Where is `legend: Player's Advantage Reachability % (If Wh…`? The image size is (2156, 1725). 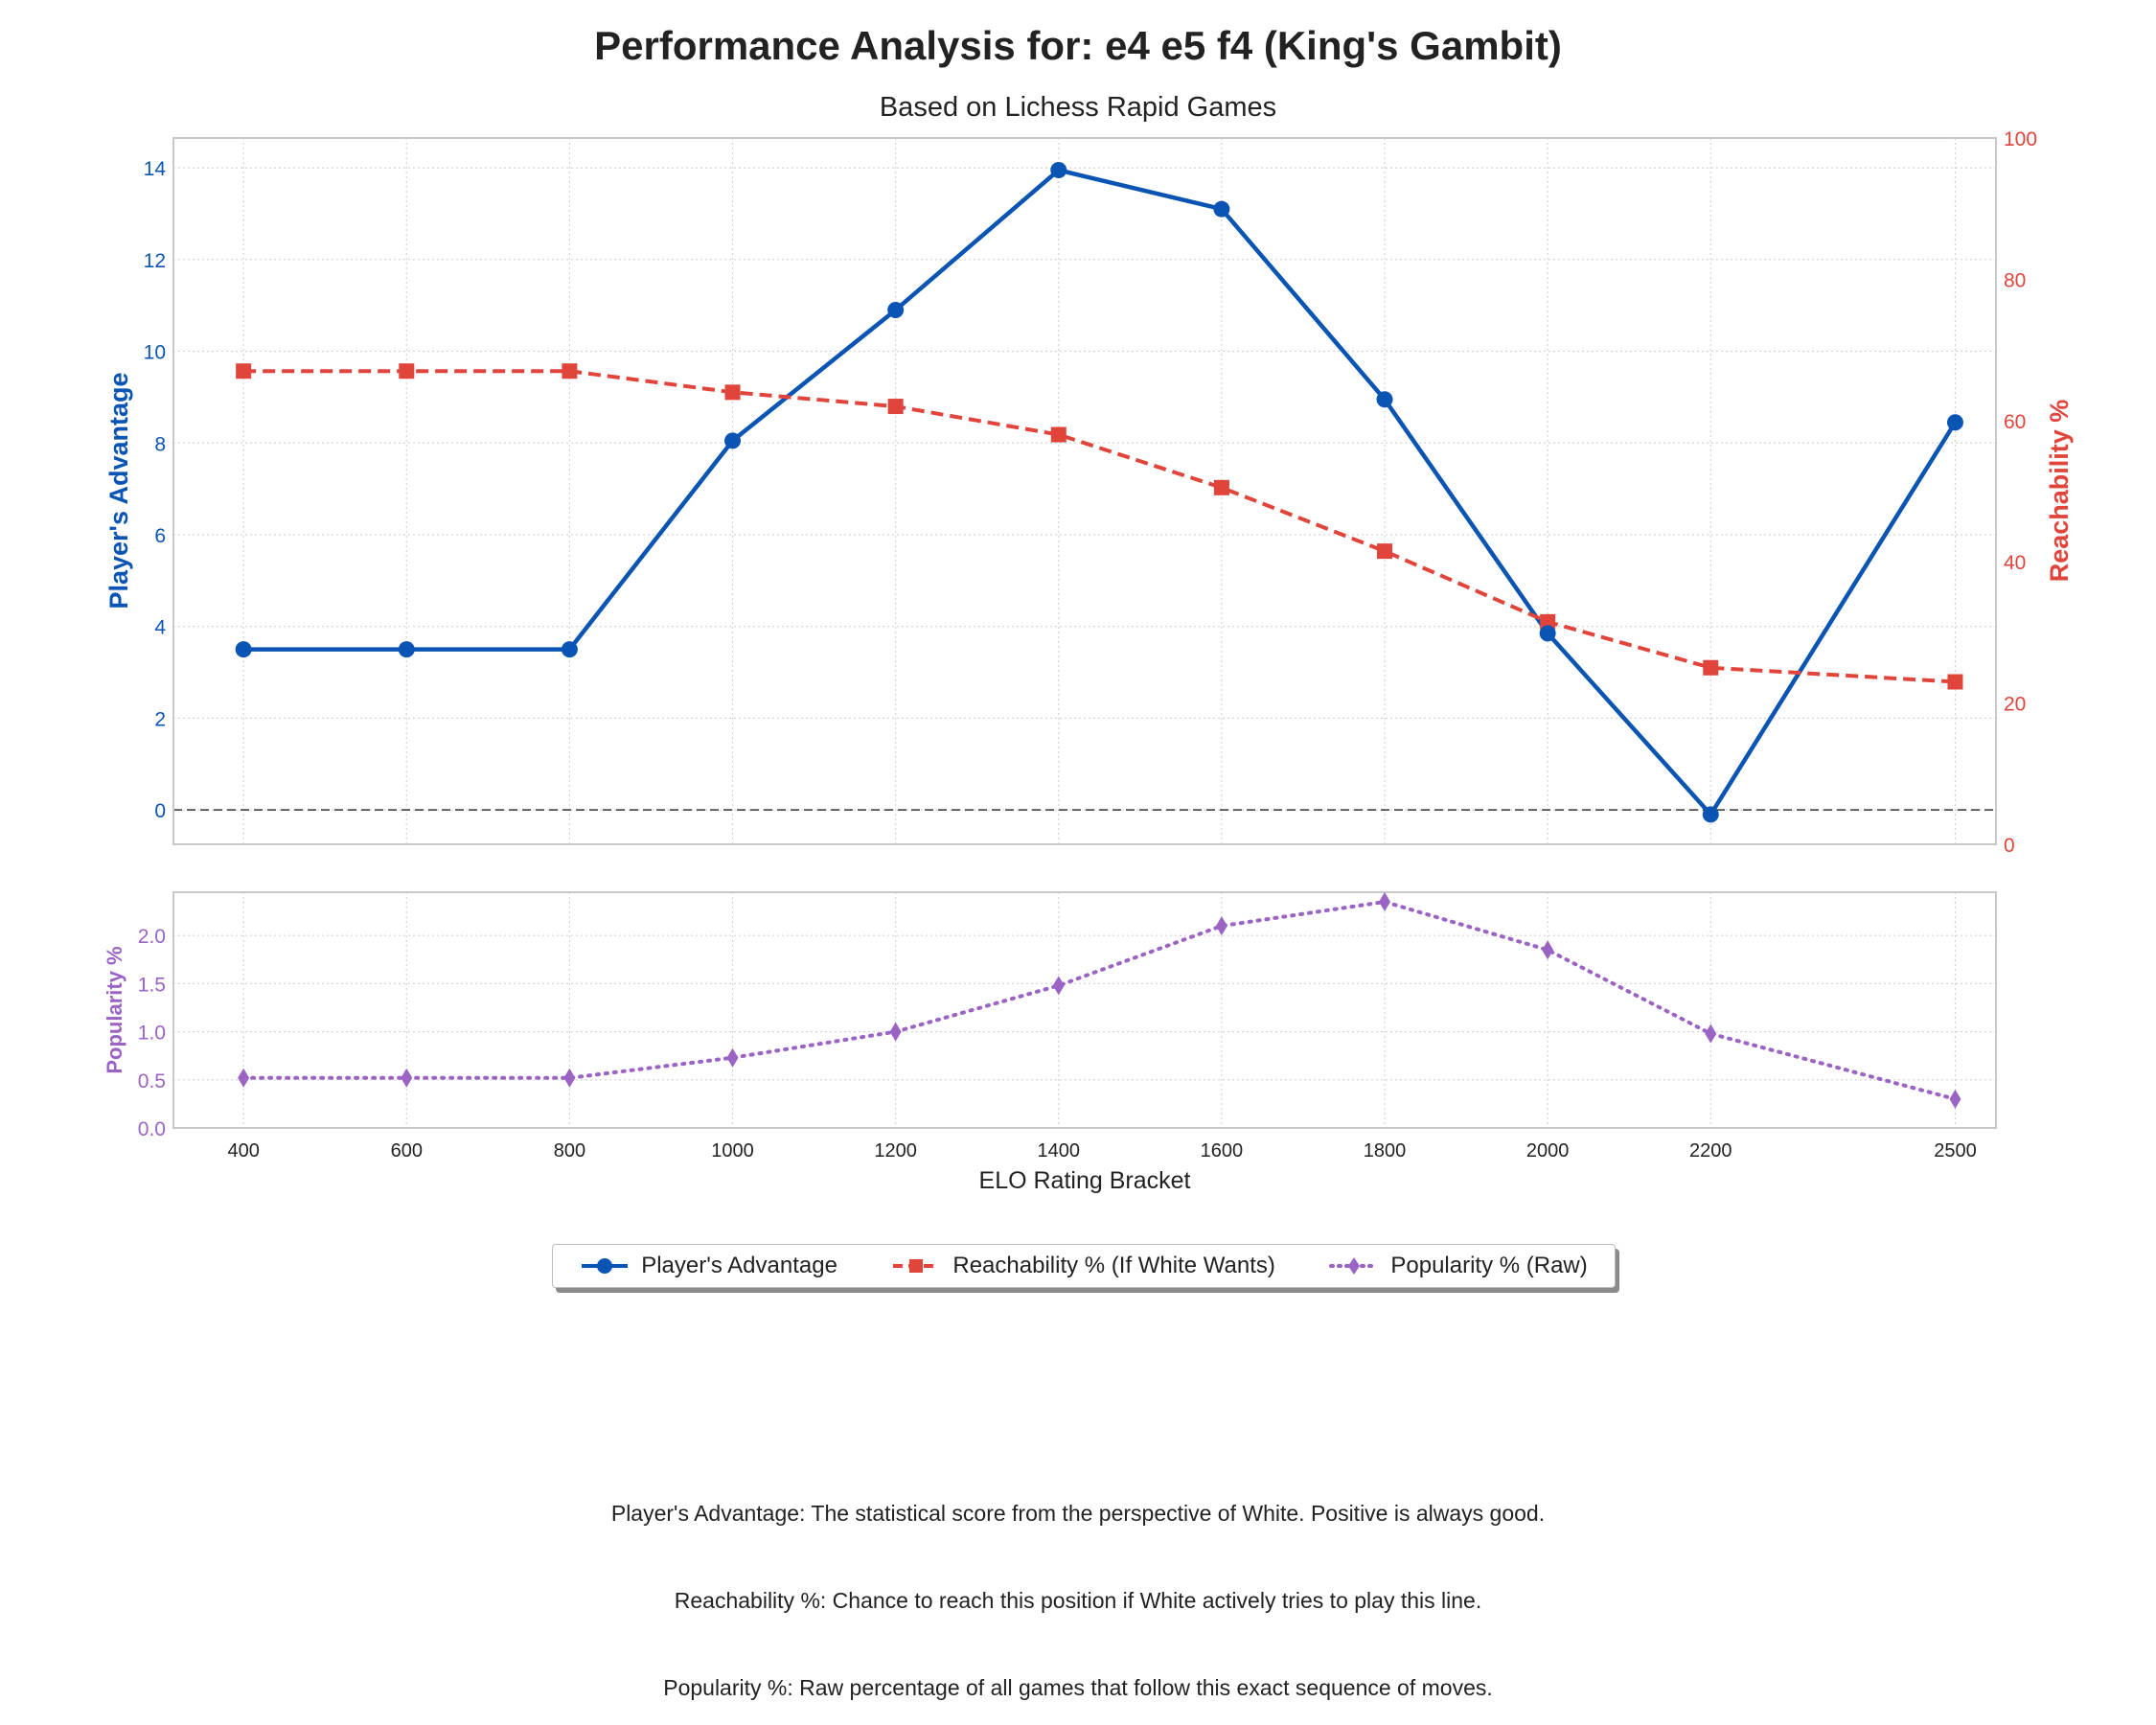 legend: Player's Advantage Reachability % (If Wh… is located at coordinates (1084, 1266).